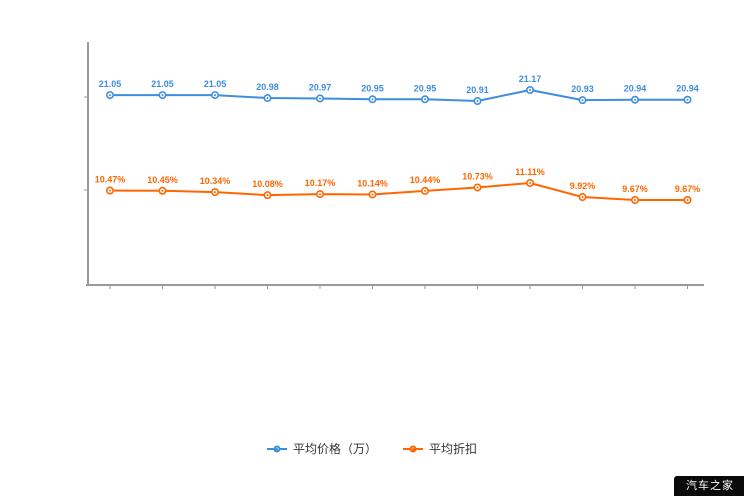 This screenshot has height=496, width=744. I want to click on data-label: 10.08%, so click(267, 184).